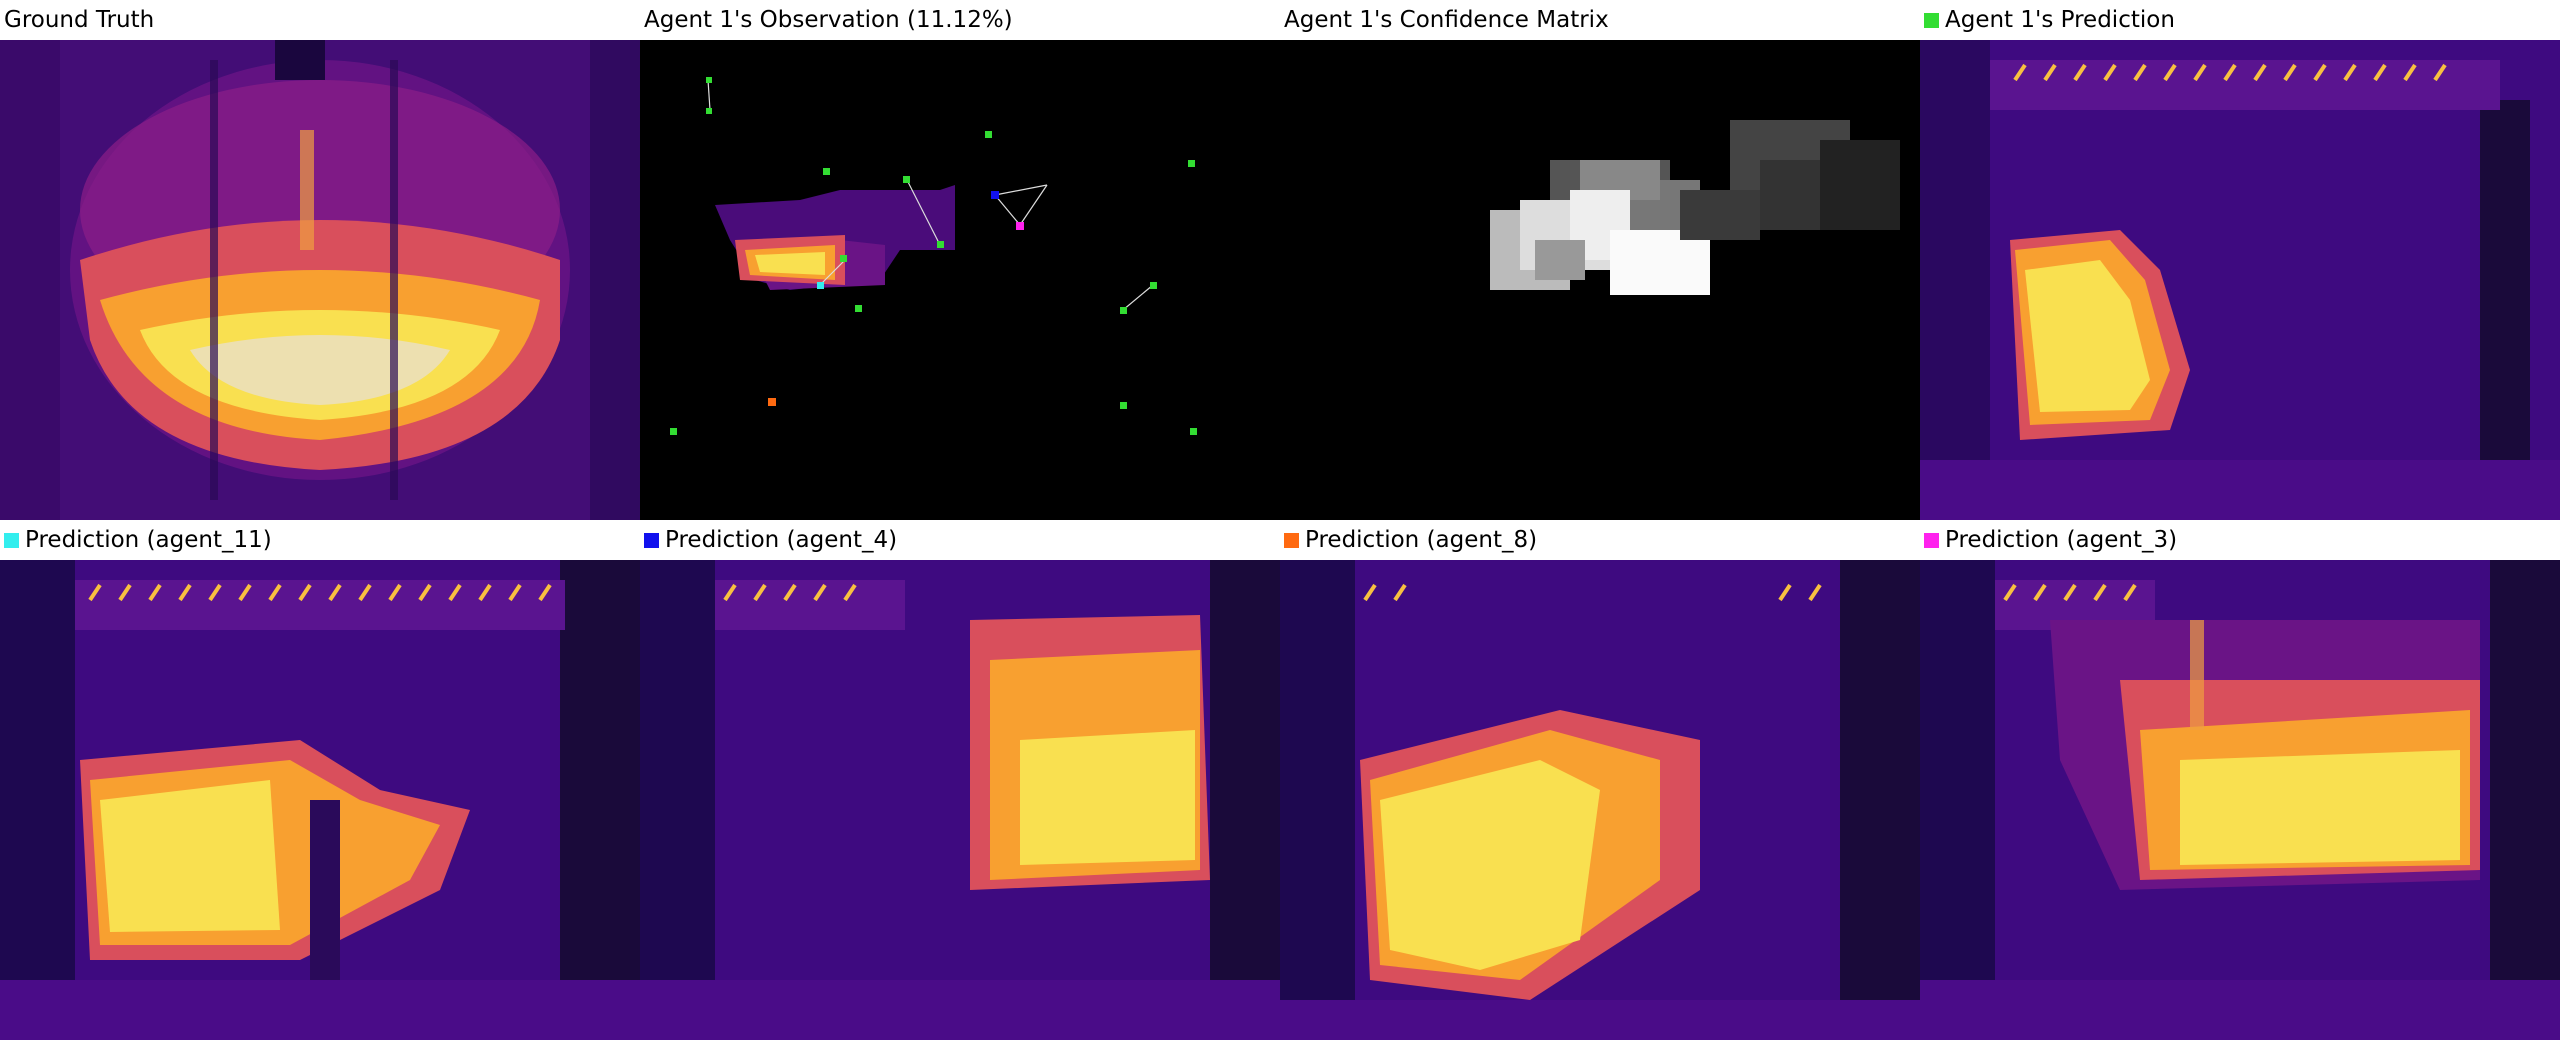  I want to click on panel-title-bar: Agent 1's Observation (11.12%), so click(960, 20).